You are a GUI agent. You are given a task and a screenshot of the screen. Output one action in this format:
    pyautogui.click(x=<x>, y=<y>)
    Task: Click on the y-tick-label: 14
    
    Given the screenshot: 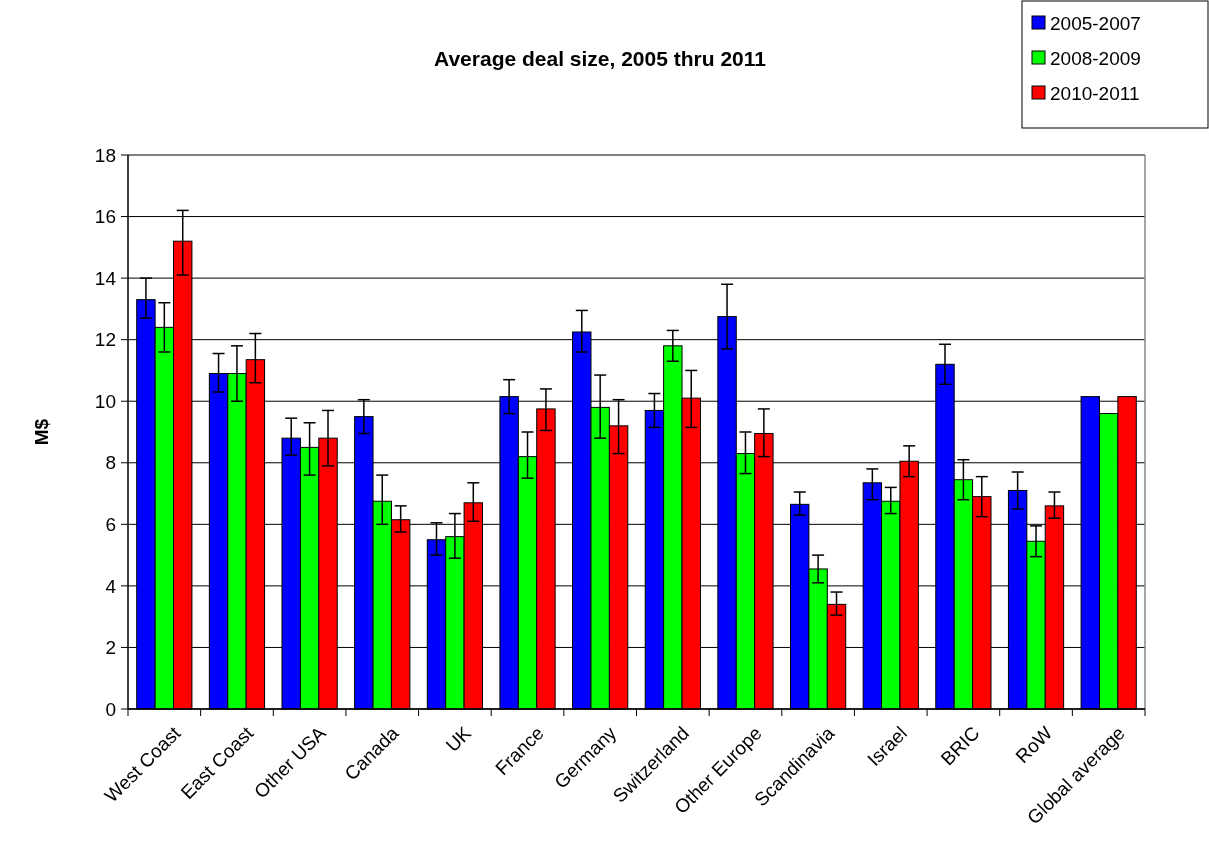 What is the action you would take?
    pyautogui.click(x=105, y=278)
    